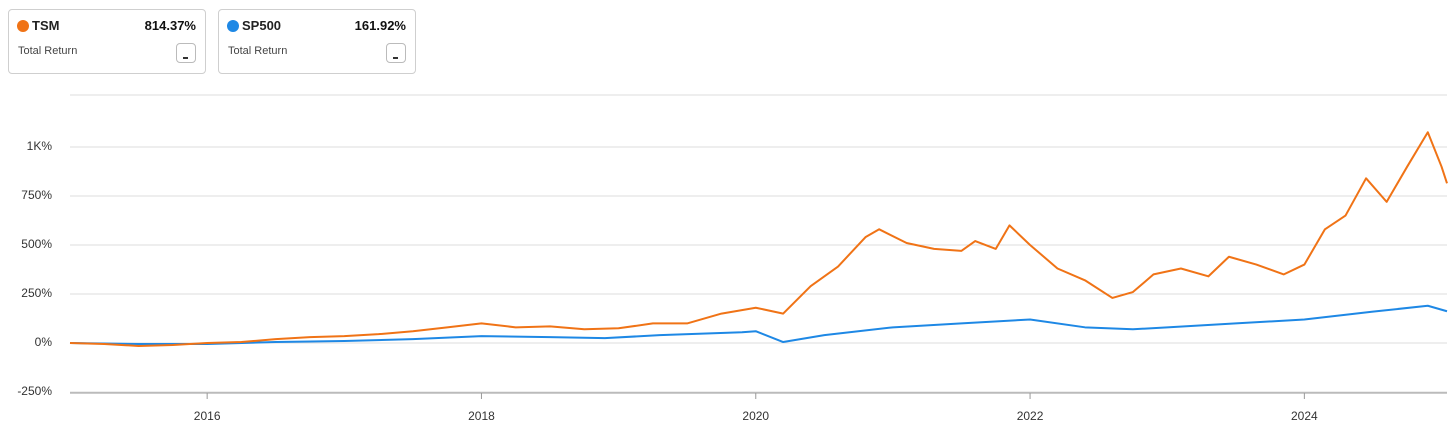  Describe the element at coordinates (36, 293) in the screenshot. I see `y-tick-label: 250%` at that location.